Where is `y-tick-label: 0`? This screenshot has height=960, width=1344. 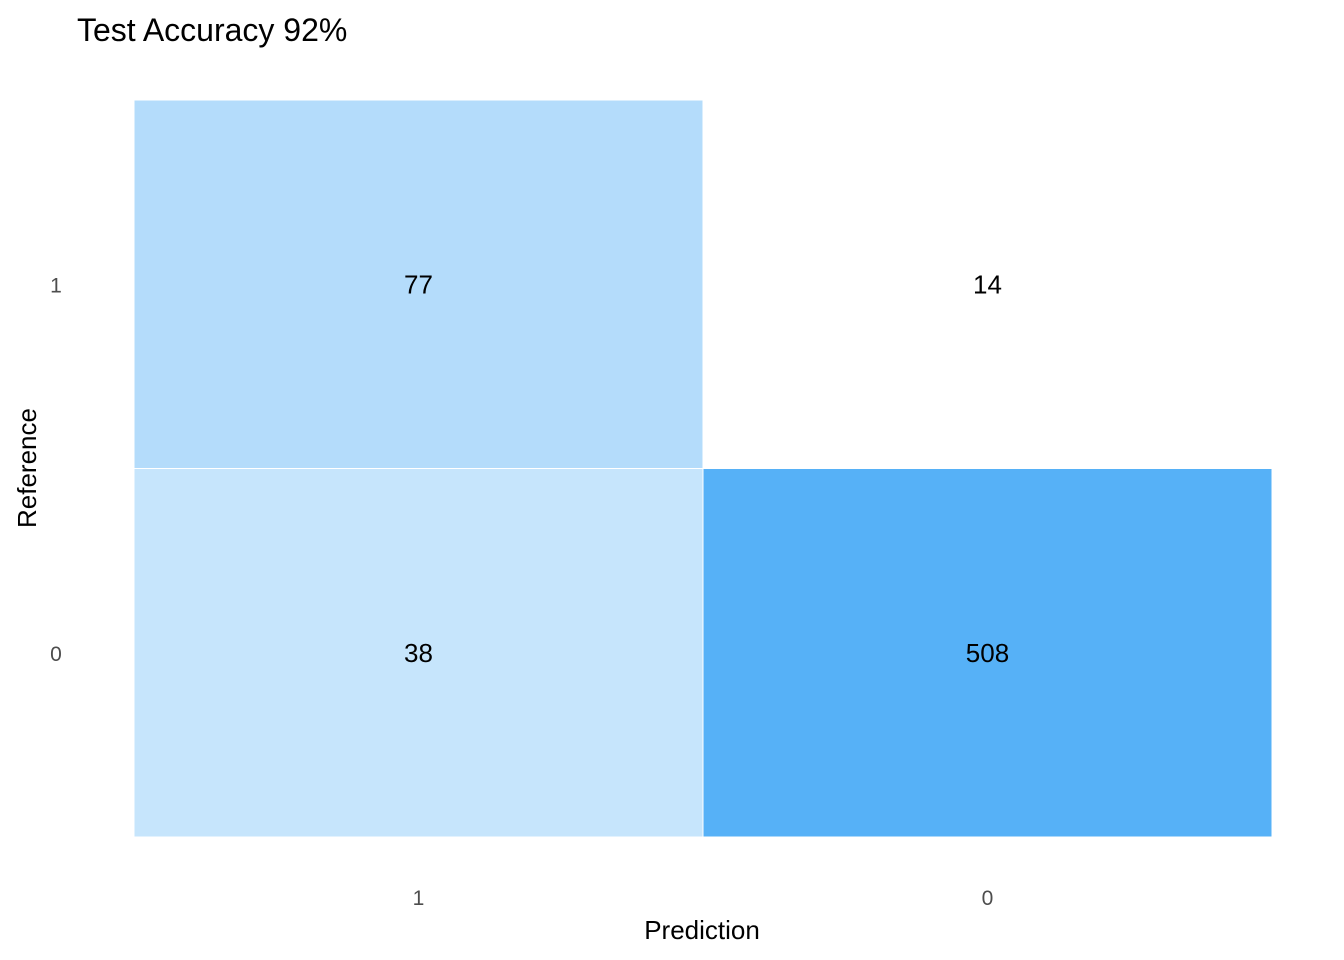 y-tick-label: 0 is located at coordinates (56, 654).